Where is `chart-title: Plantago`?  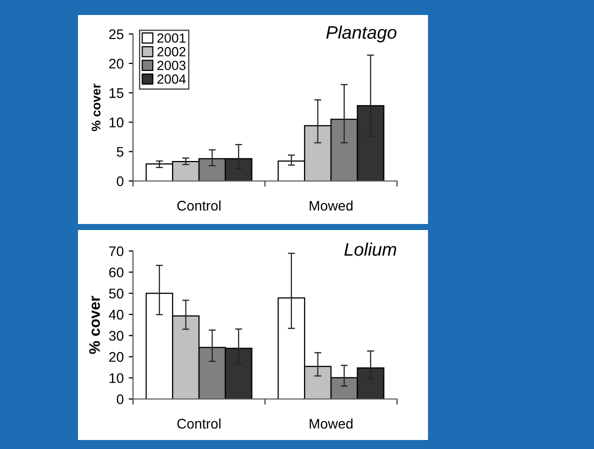 chart-title: Plantago is located at coordinates (361, 34).